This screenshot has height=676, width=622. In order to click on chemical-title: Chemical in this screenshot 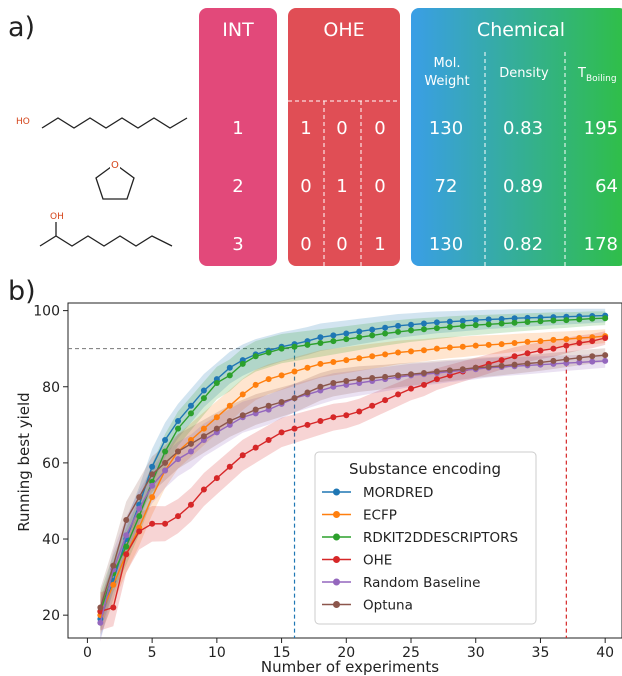, I will do `click(521, 30)`.